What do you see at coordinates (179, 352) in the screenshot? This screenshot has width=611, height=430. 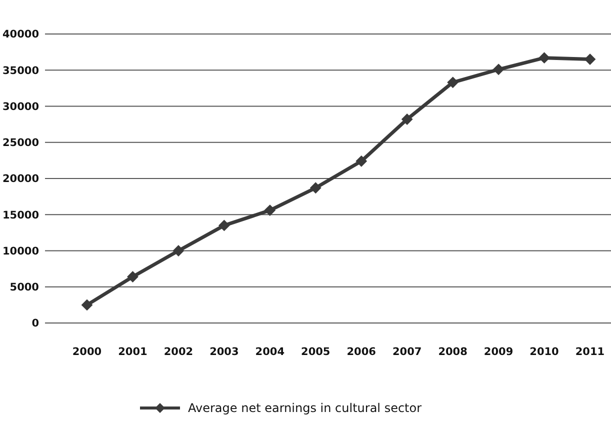 I see `x-tick-label: 2002` at bounding box center [179, 352].